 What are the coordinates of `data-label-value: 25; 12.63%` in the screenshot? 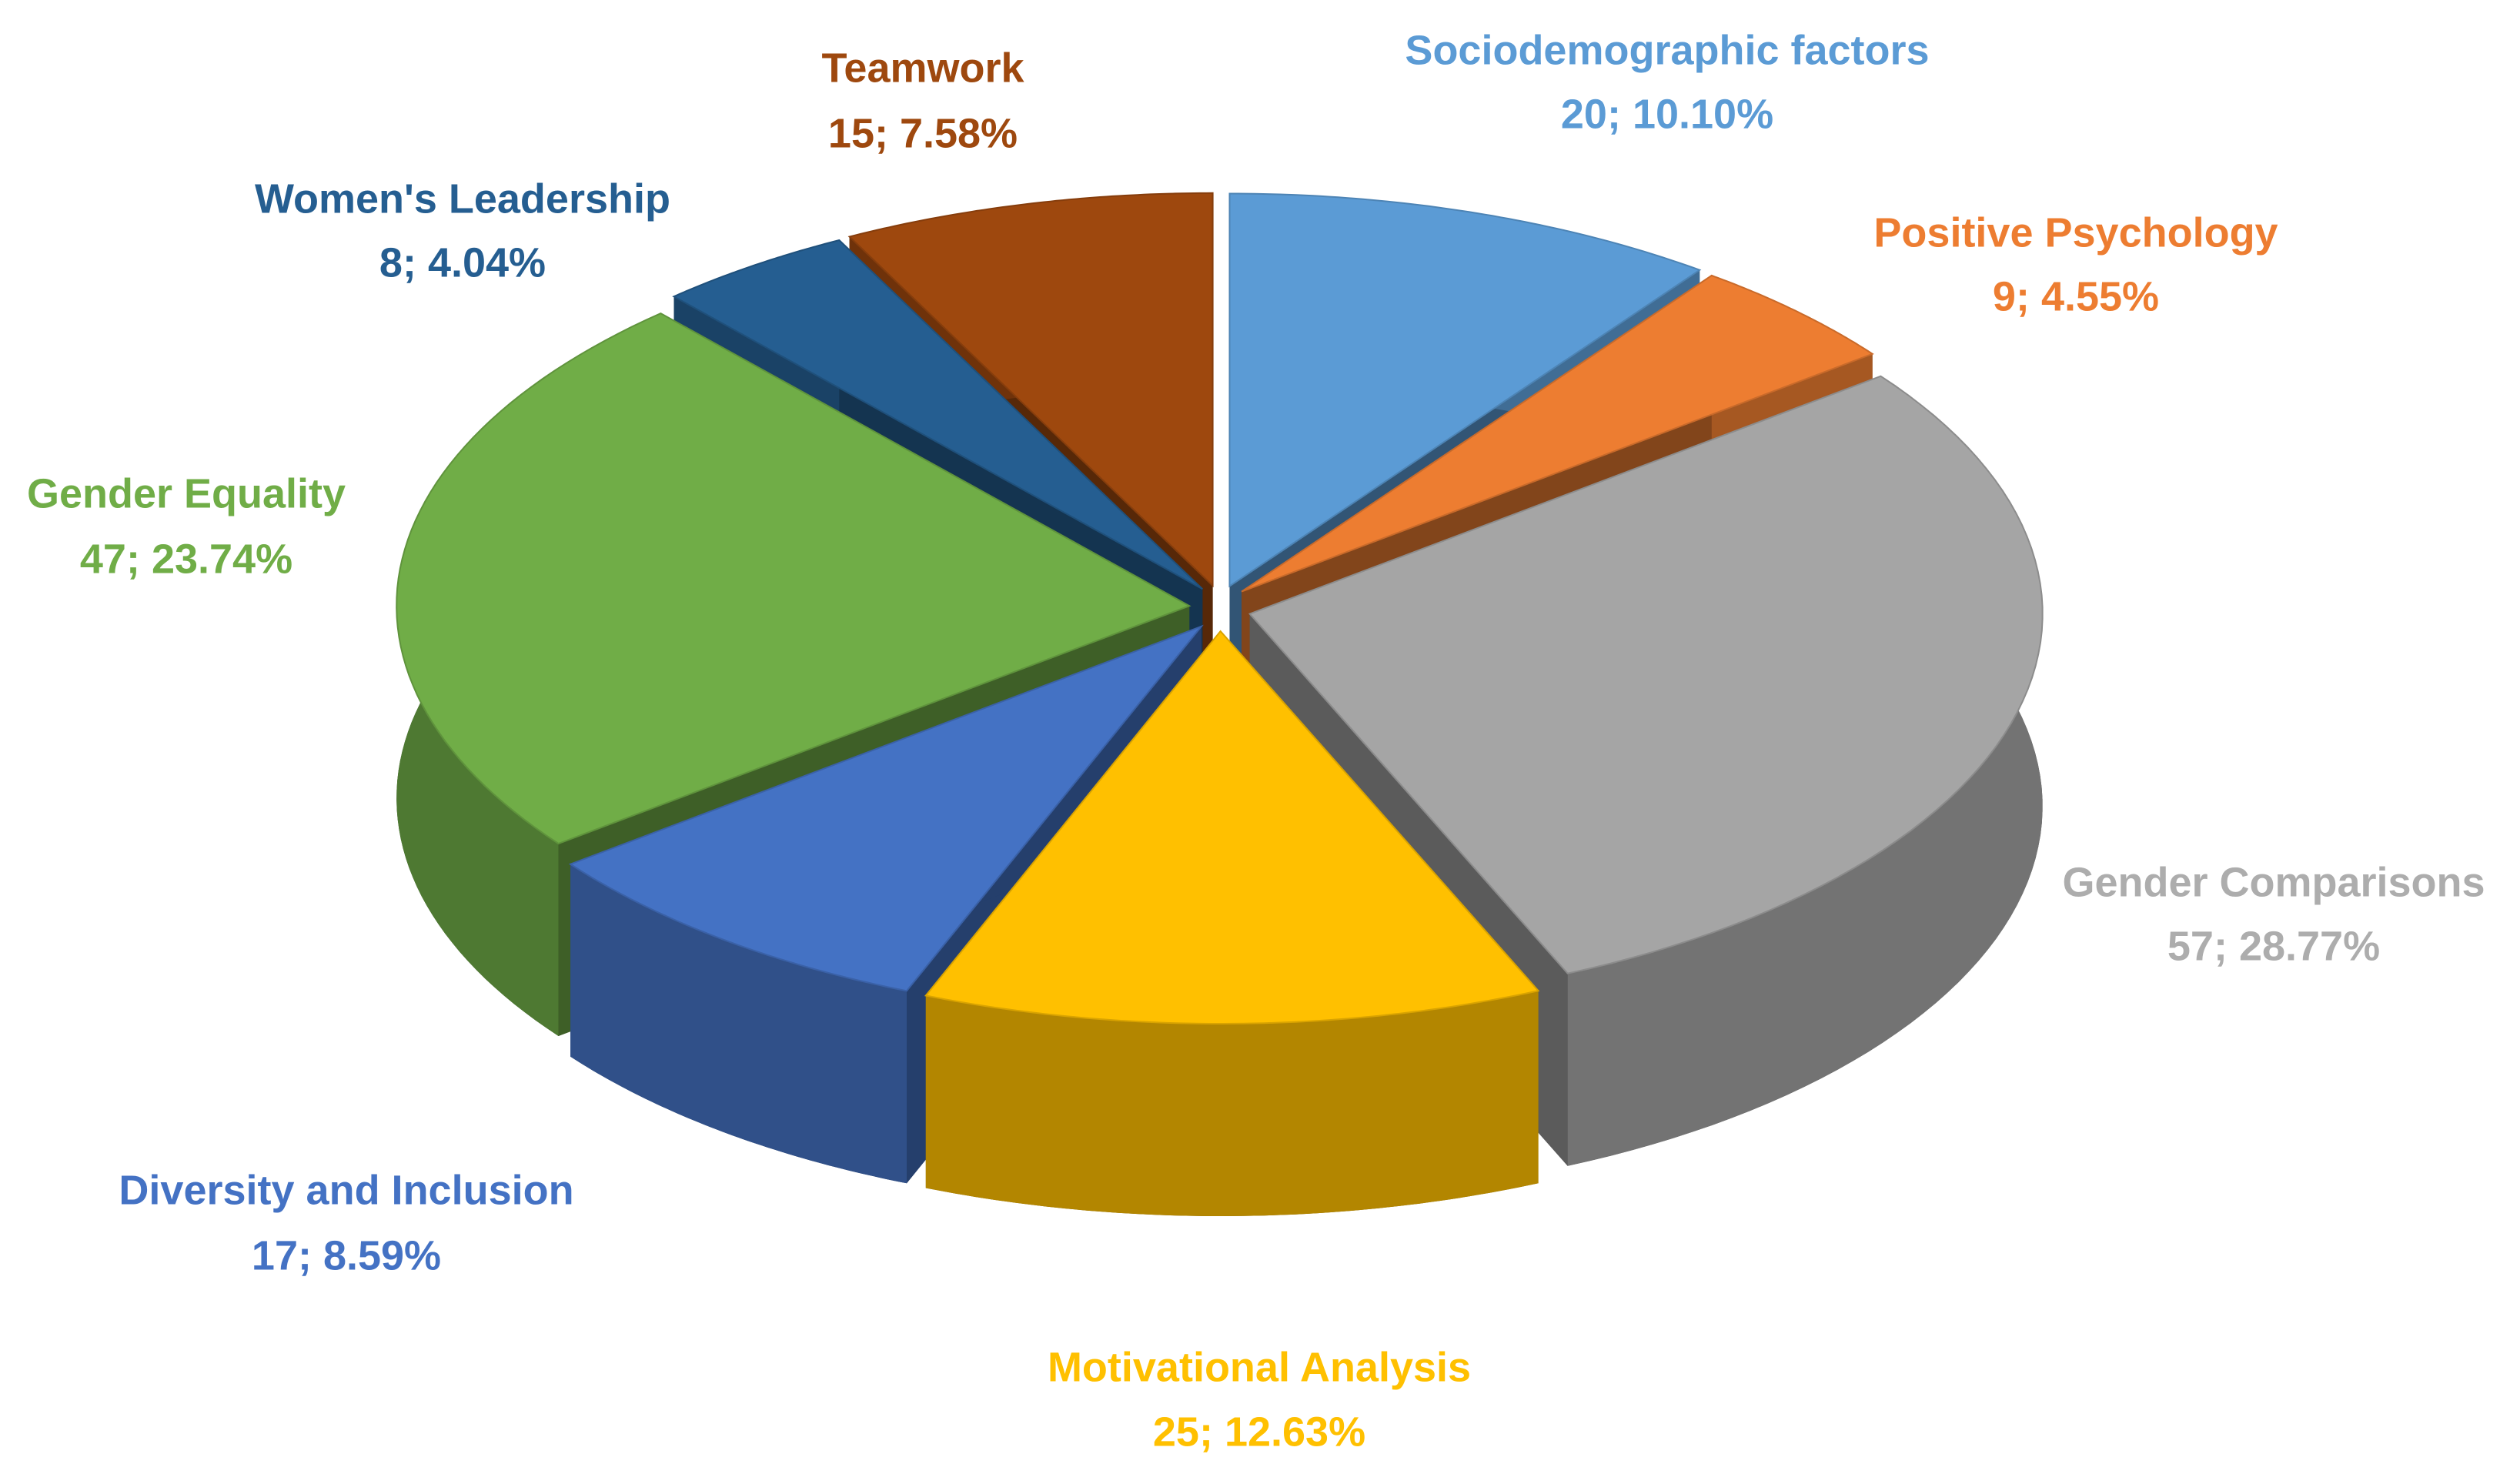 It's located at (1259, 1432).